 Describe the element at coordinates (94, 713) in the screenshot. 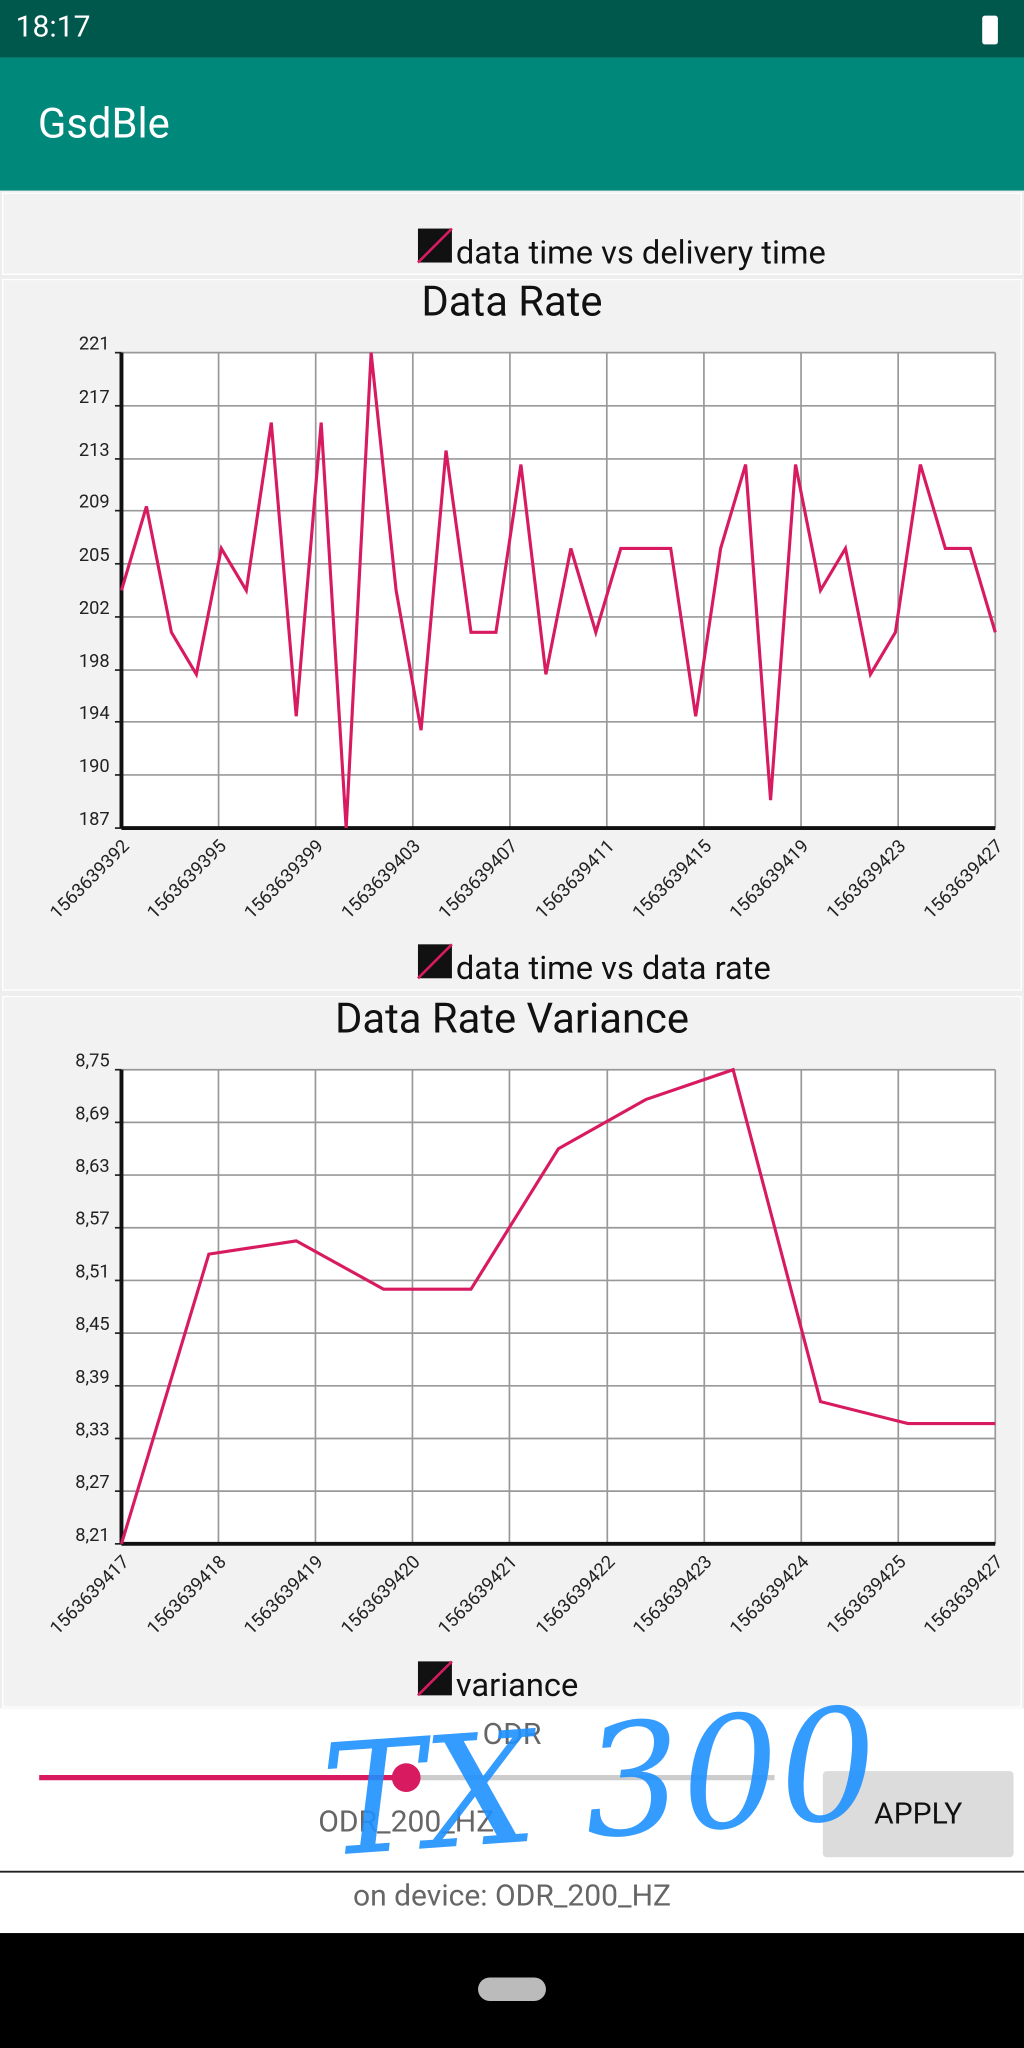

I see `y-tick-label: 194` at that location.